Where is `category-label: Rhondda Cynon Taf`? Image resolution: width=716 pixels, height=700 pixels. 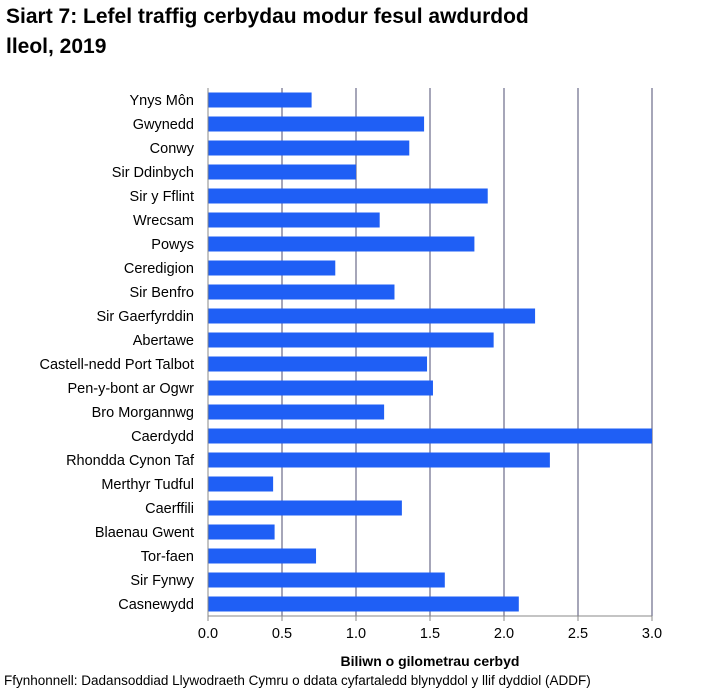
category-label: Rhondda Cynon Taf is located at coordinates (130, 461).